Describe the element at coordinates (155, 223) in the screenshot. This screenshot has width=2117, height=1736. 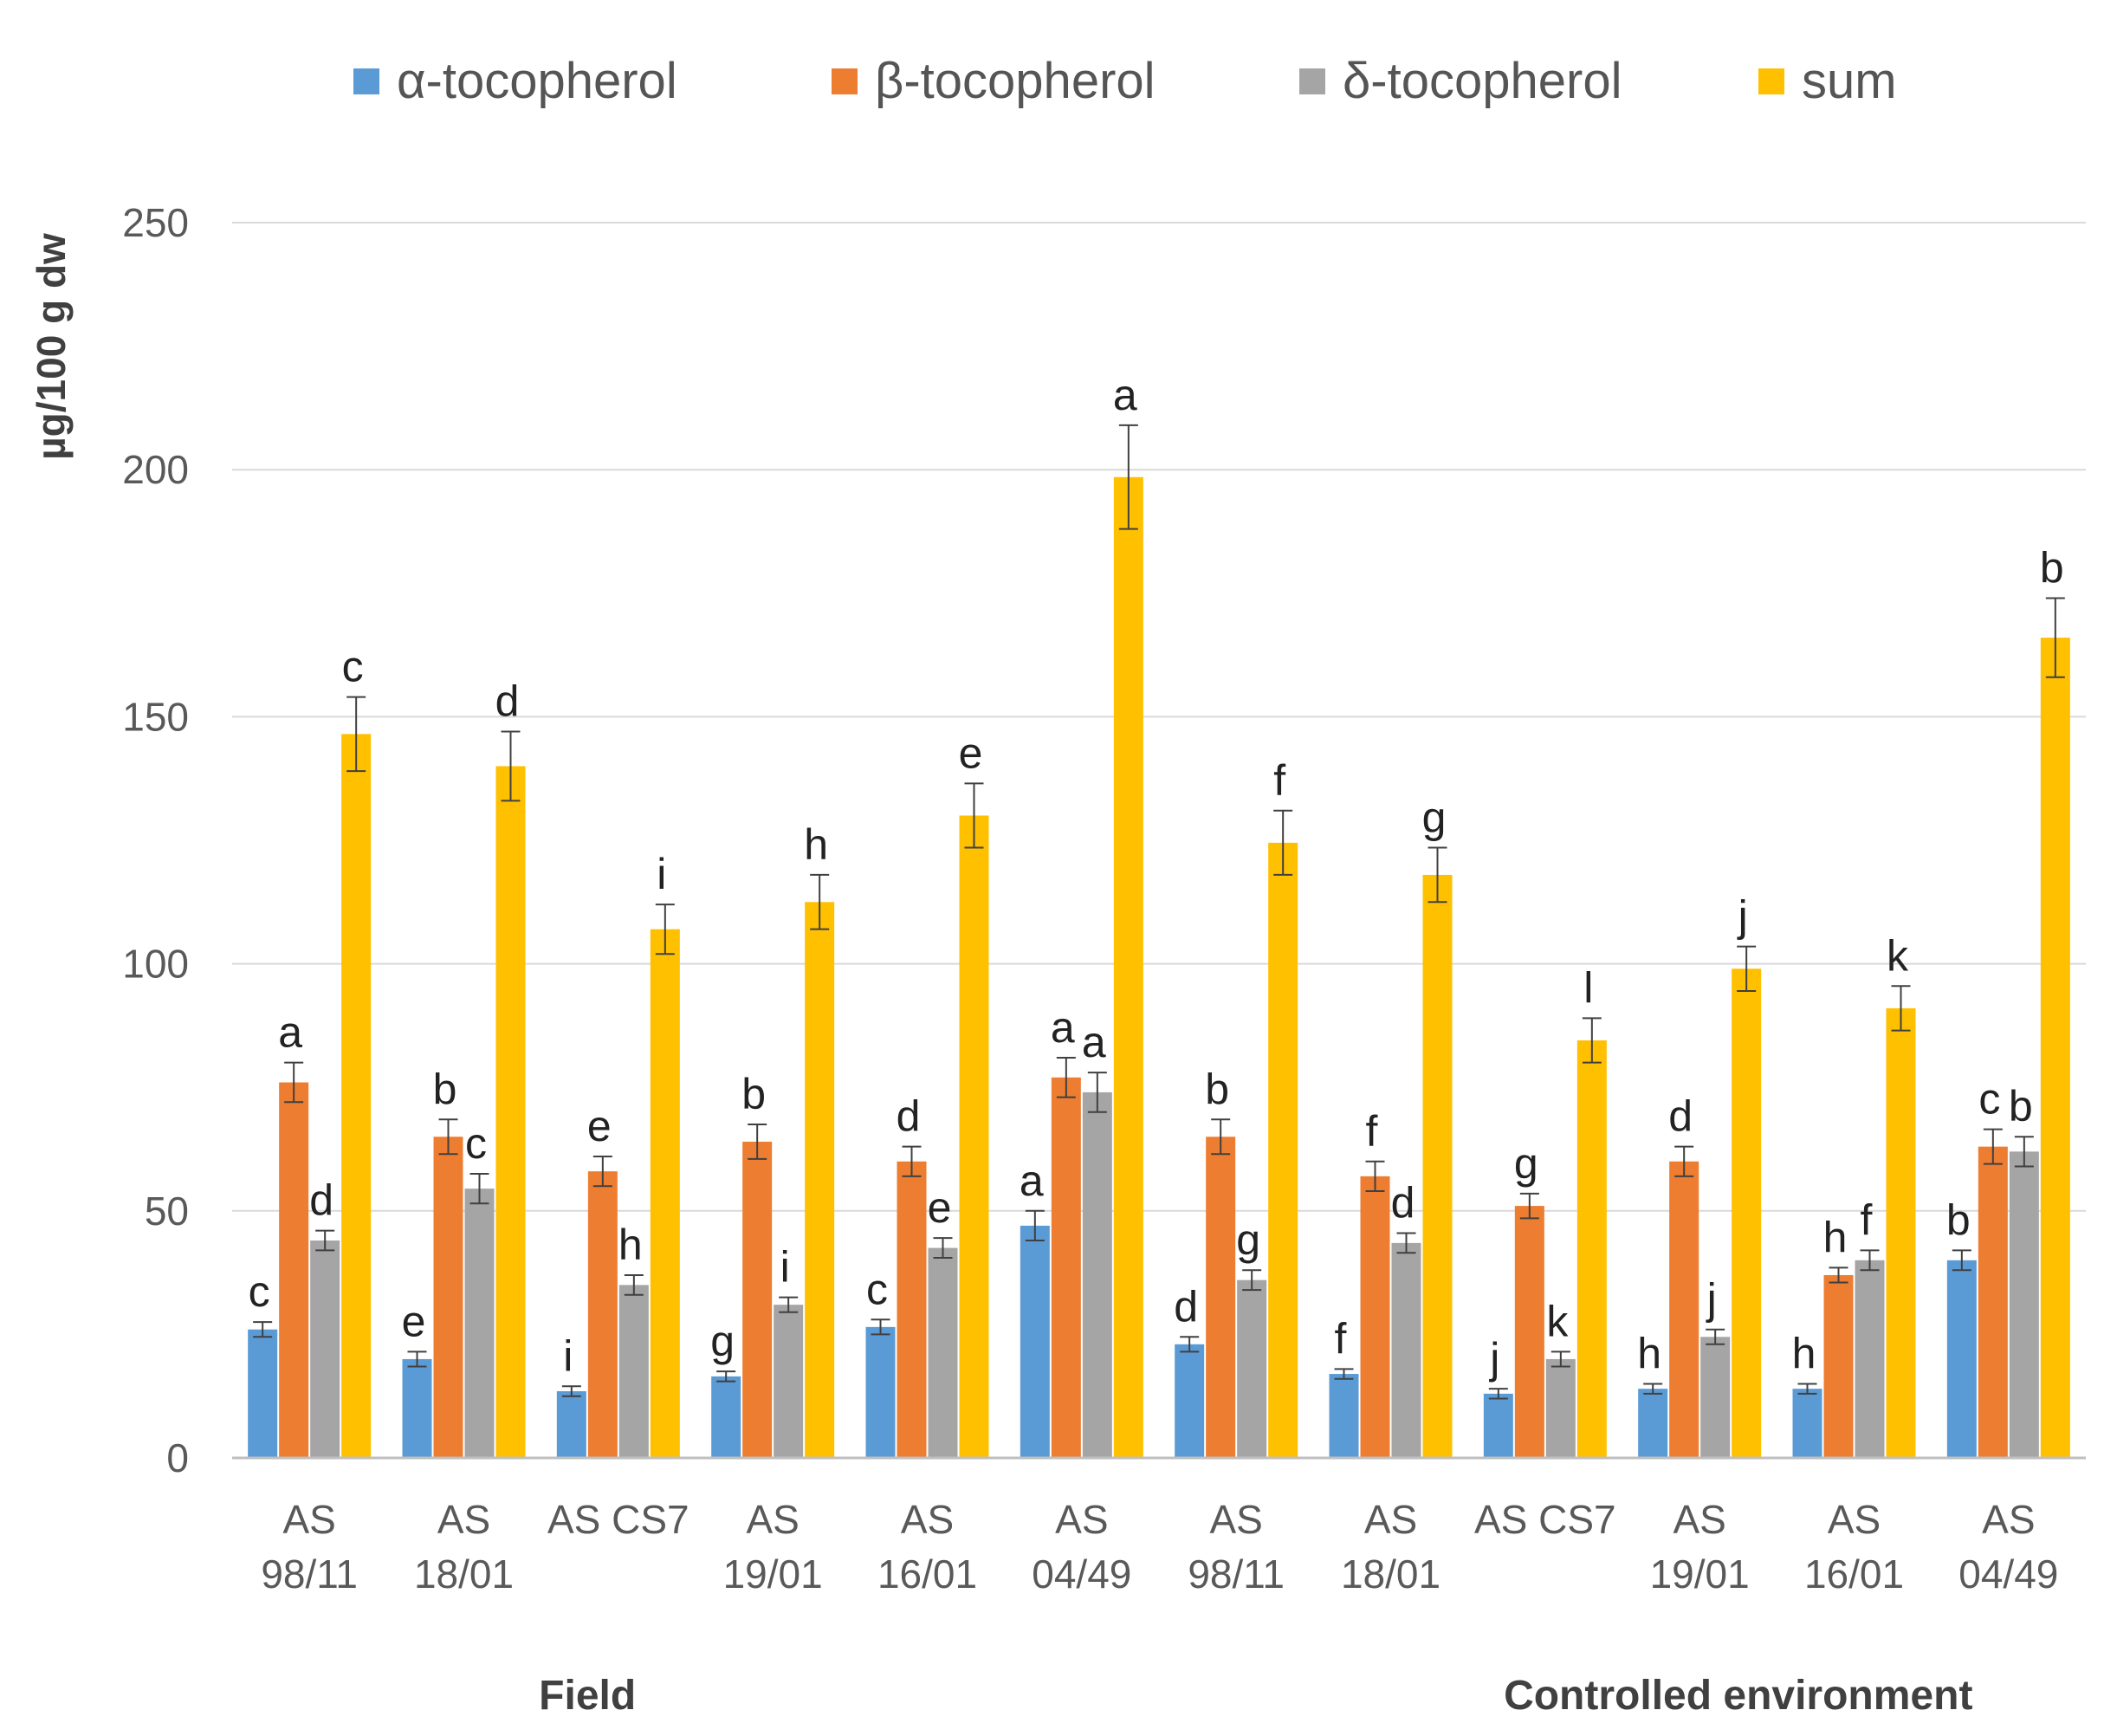
I see `y-tick-label: 250` at that location.